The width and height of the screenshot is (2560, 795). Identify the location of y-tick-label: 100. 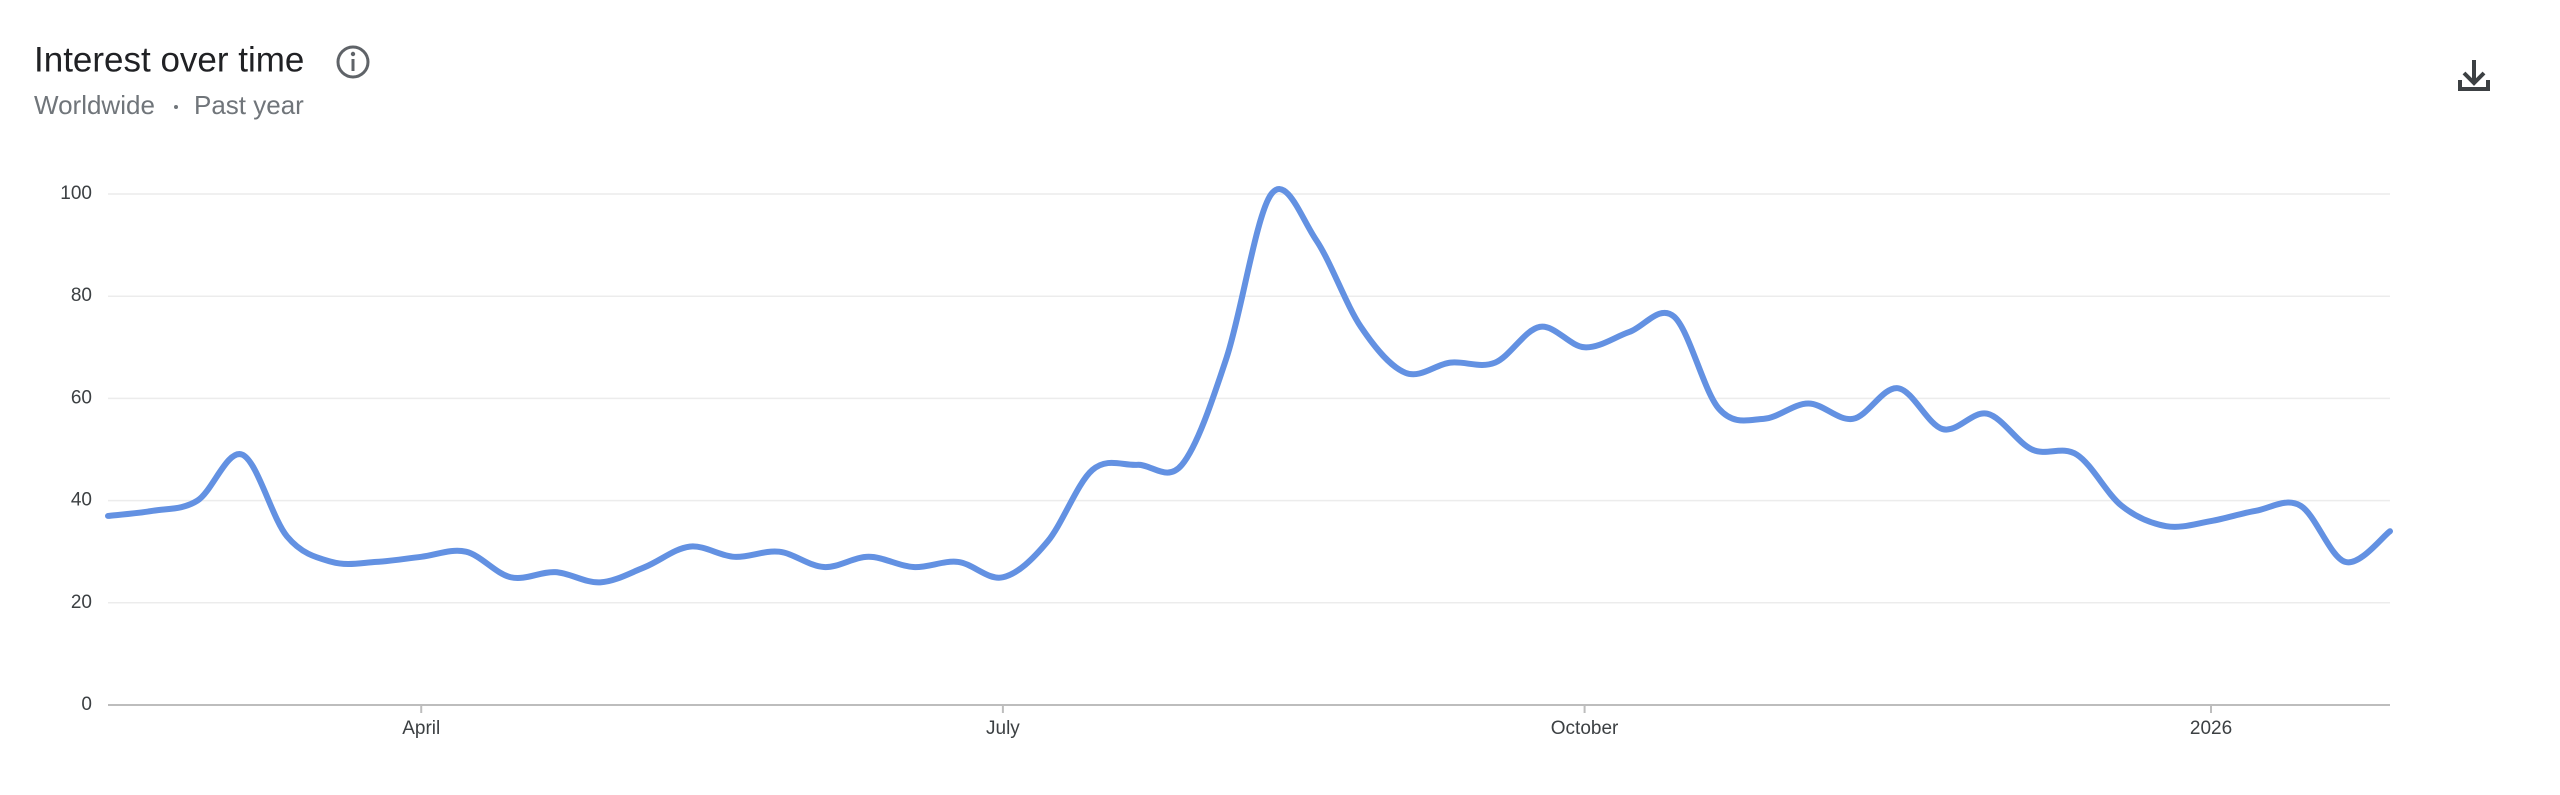
(76, 193).